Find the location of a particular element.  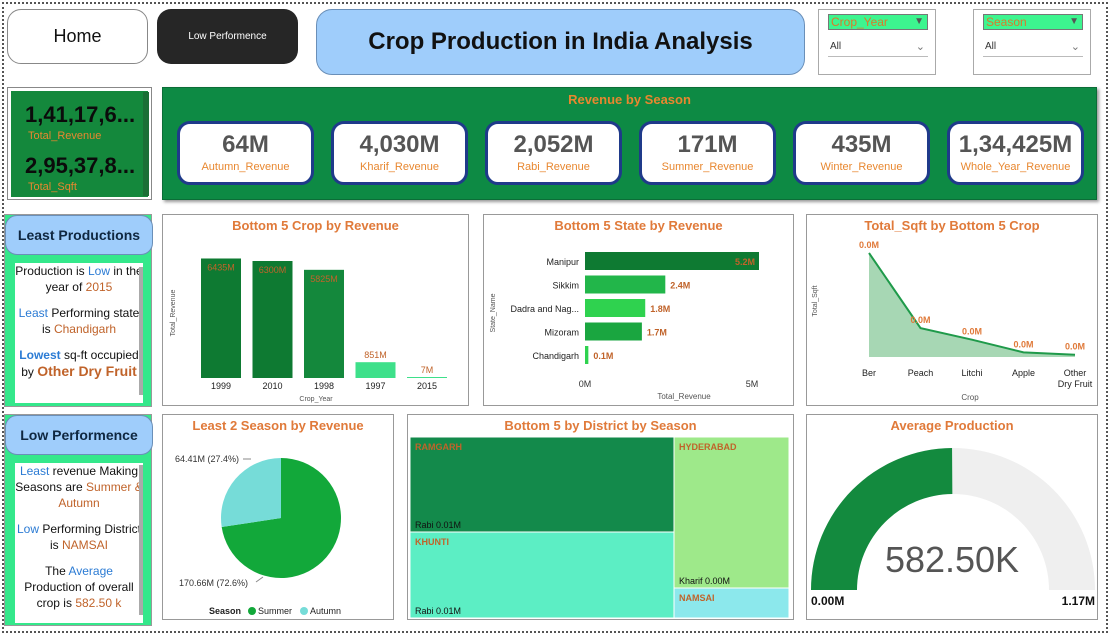

area-line is located at coordinates (972, 304).